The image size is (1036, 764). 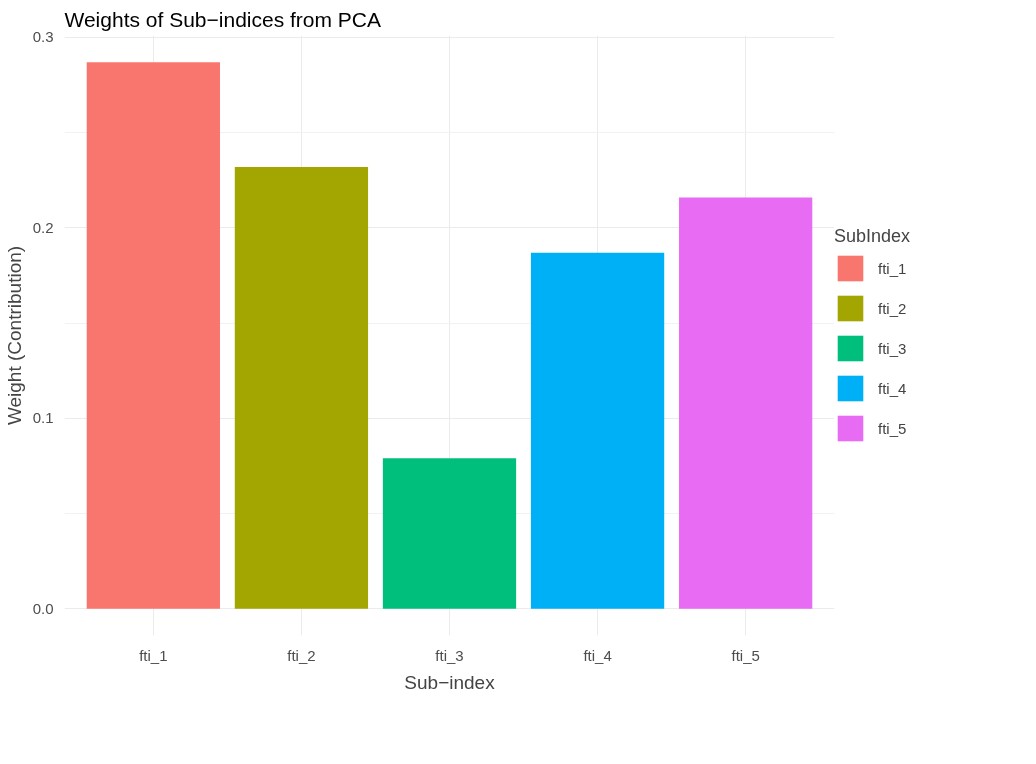 What do you see at coordinates (892, 268) in the screenshot?
I see `legend-label: fti_1` at bounding box center [892, 268].